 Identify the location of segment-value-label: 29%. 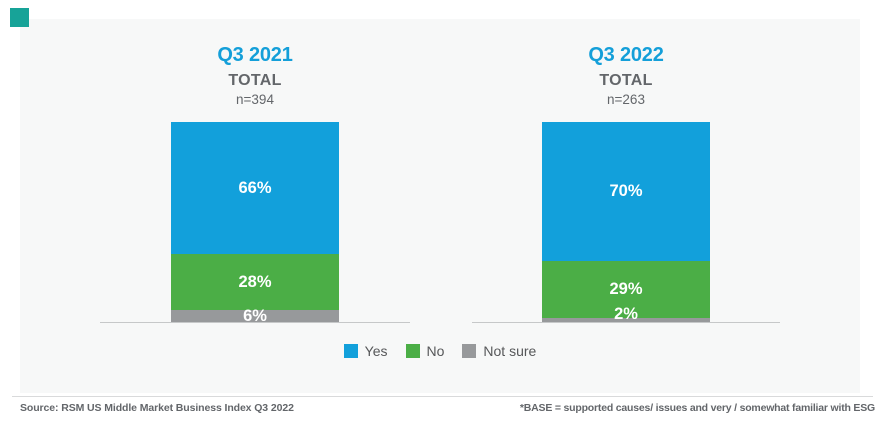
(626, 289).